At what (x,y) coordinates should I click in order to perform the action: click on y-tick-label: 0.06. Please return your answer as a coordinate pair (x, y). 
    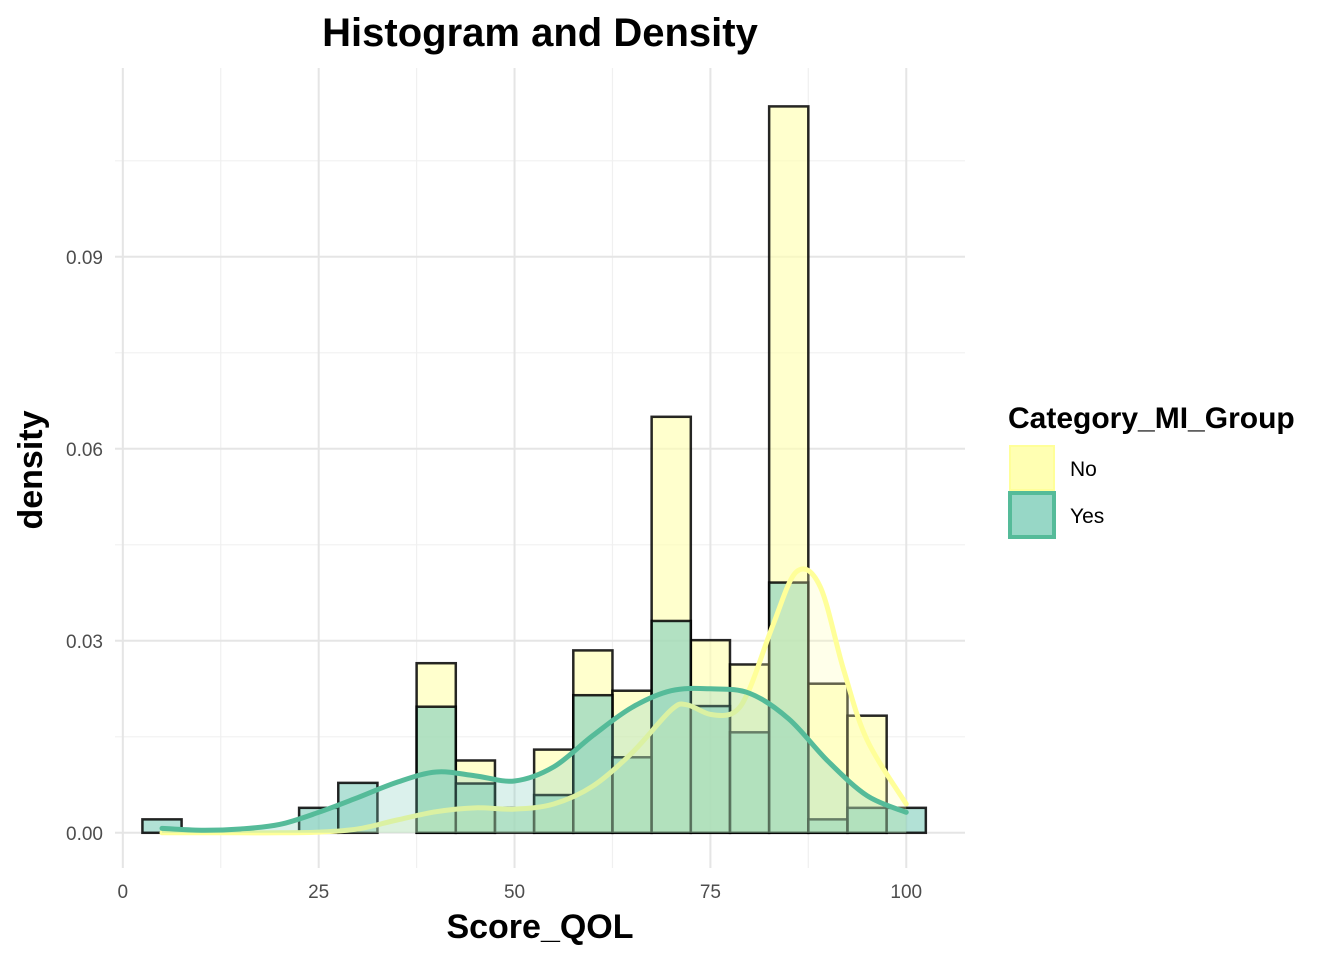
    Looking at the image, I should click on (84, 450).